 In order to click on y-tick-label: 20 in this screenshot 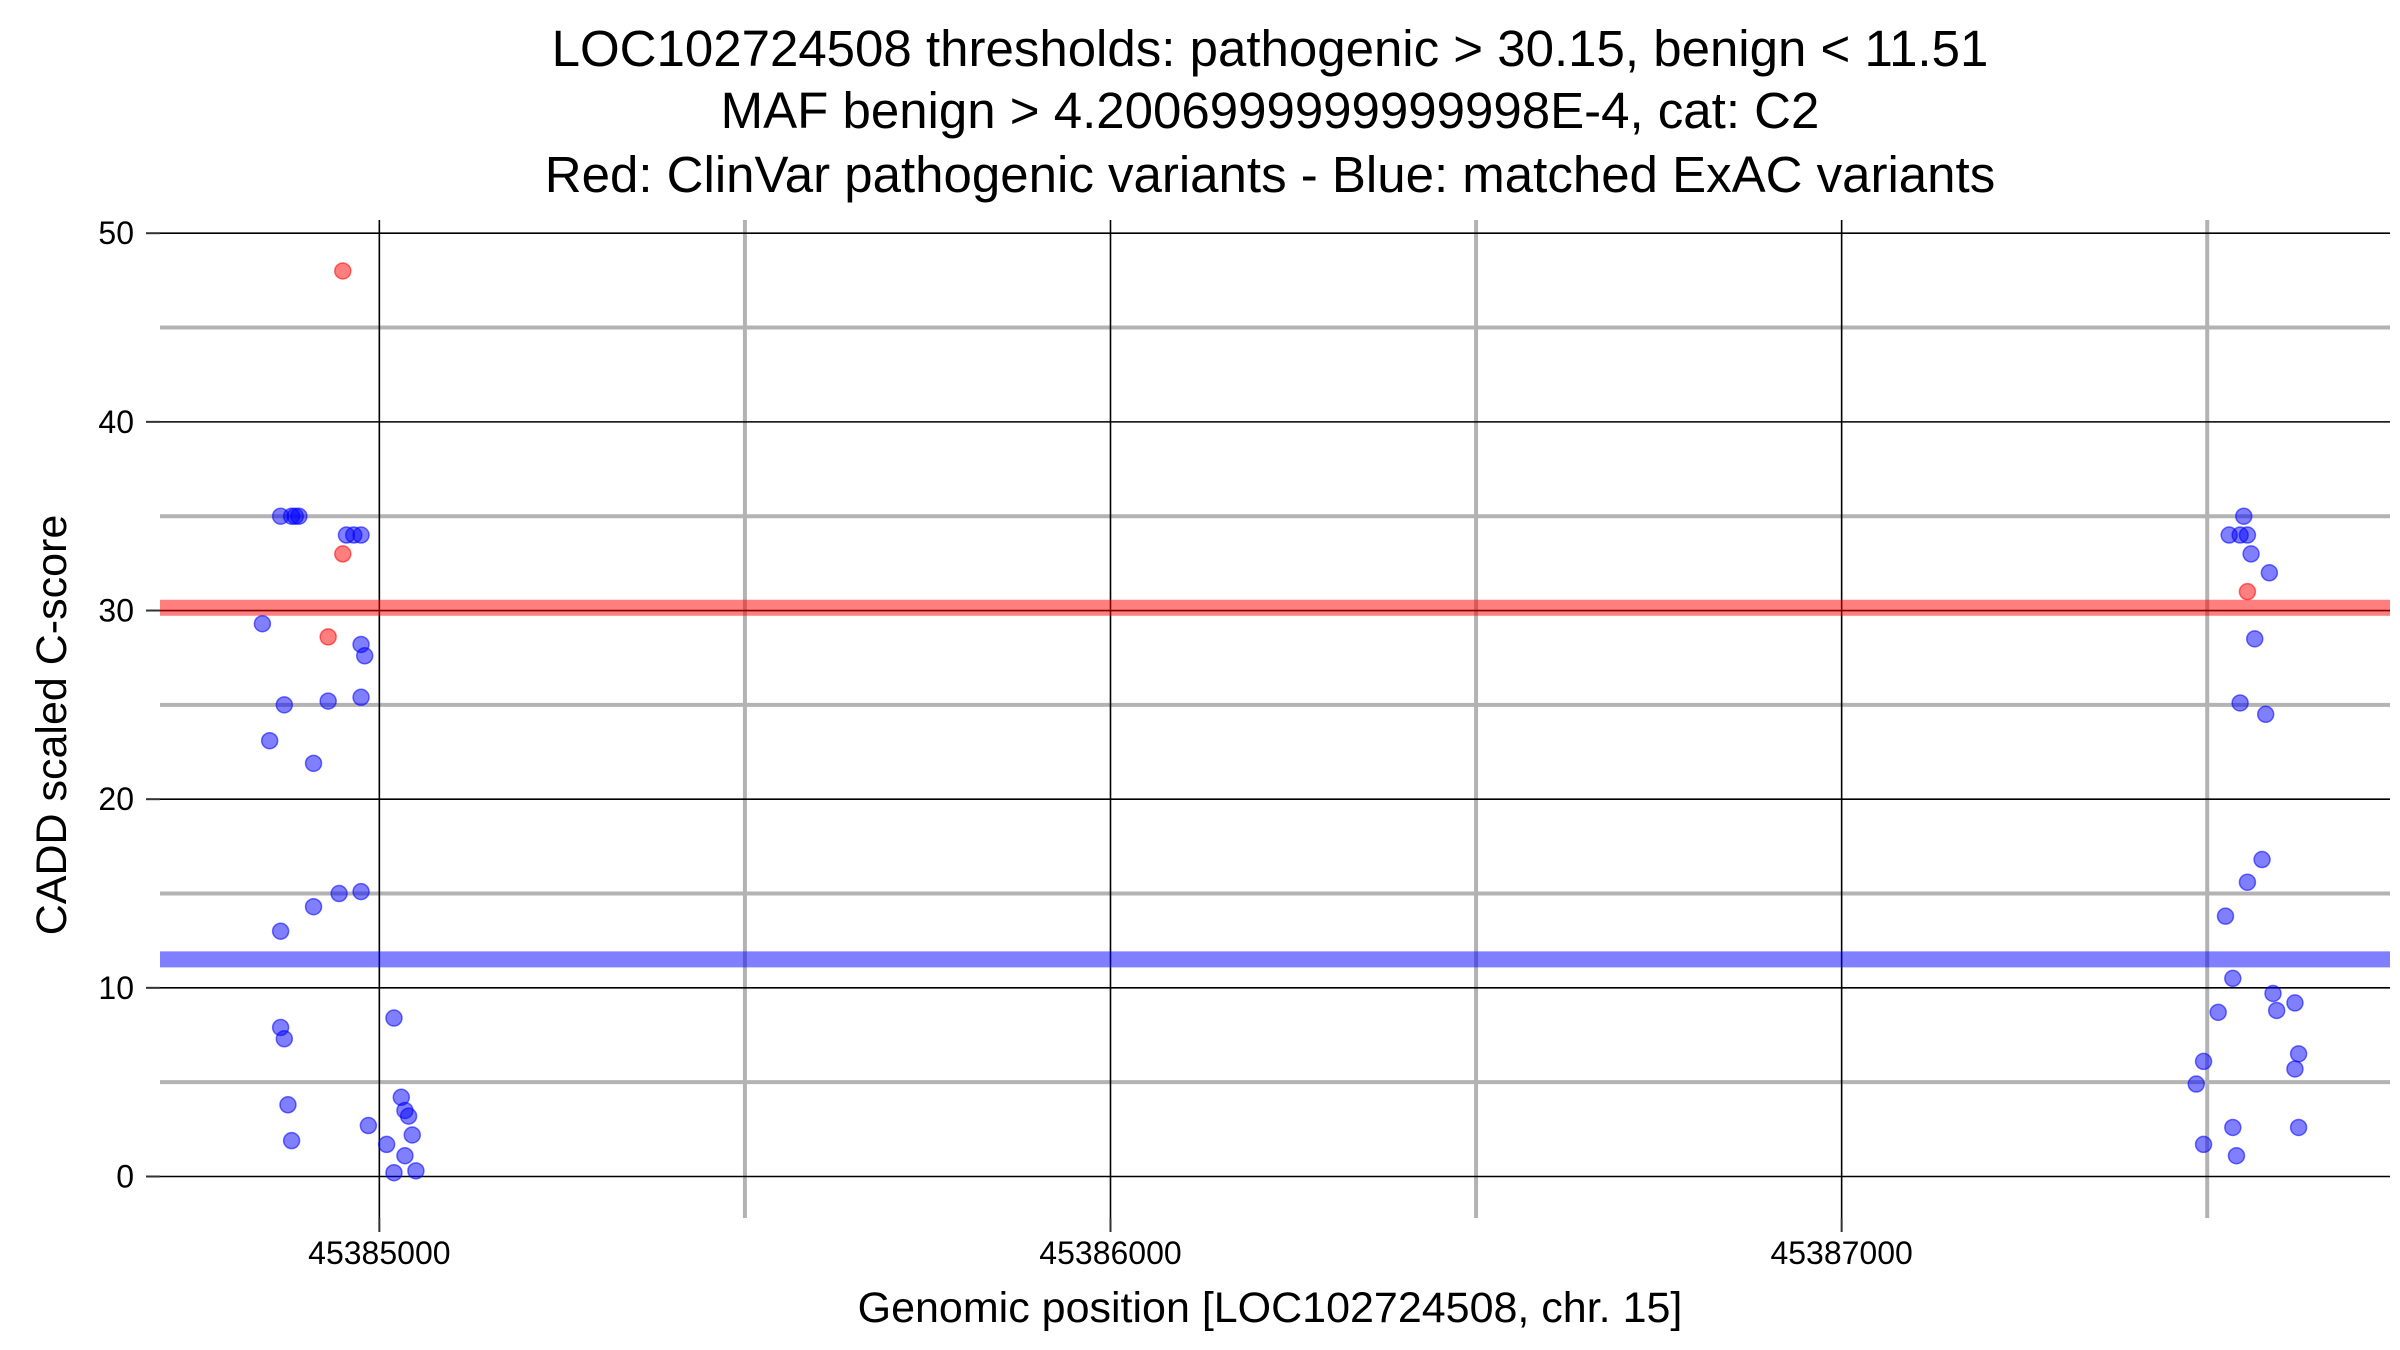, I will do `click(116, 799)`.